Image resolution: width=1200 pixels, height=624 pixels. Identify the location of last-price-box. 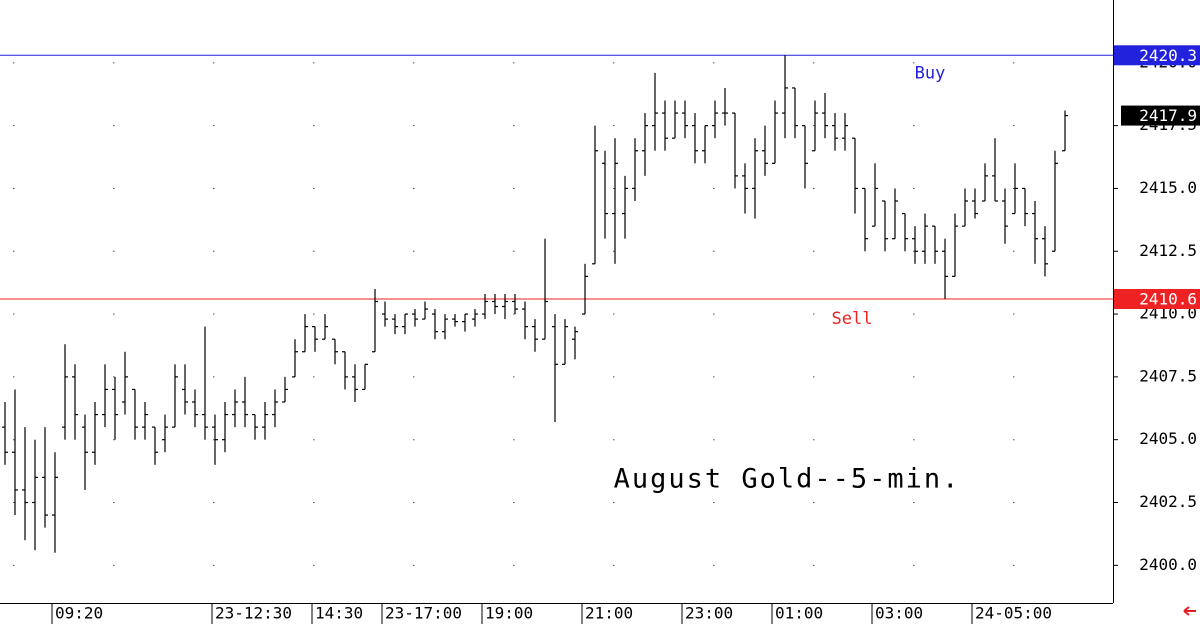
(1160, 115).